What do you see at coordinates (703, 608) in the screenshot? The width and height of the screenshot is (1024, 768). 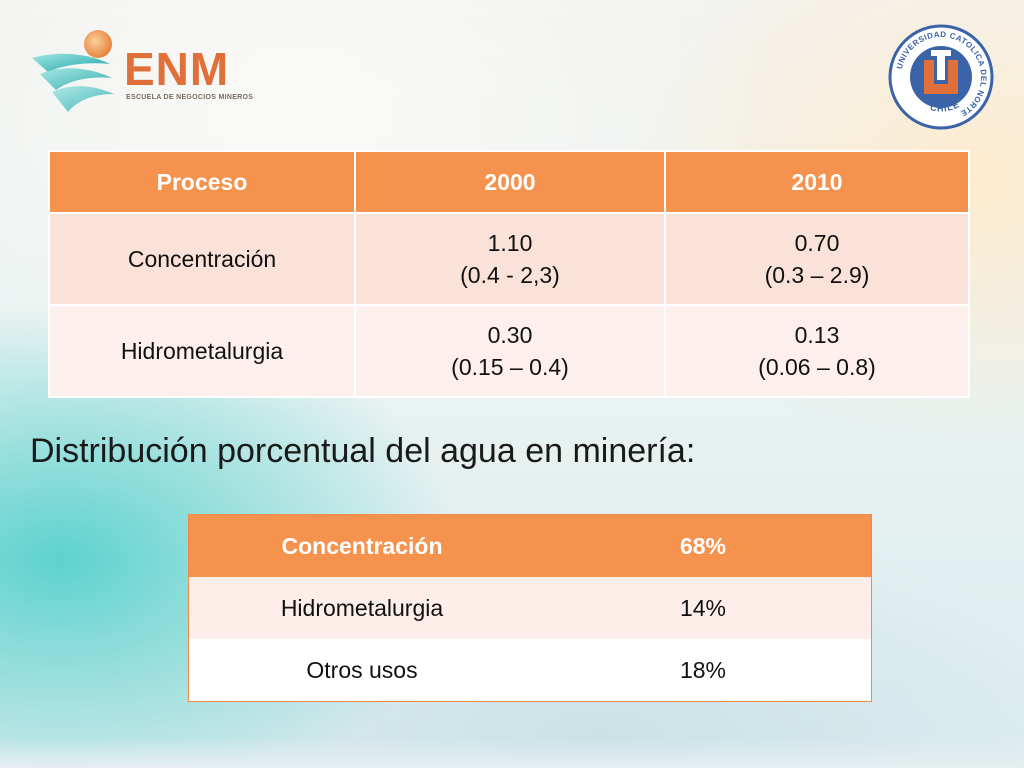 I see `cell-value: 14%` at bounding box center [703, 608].